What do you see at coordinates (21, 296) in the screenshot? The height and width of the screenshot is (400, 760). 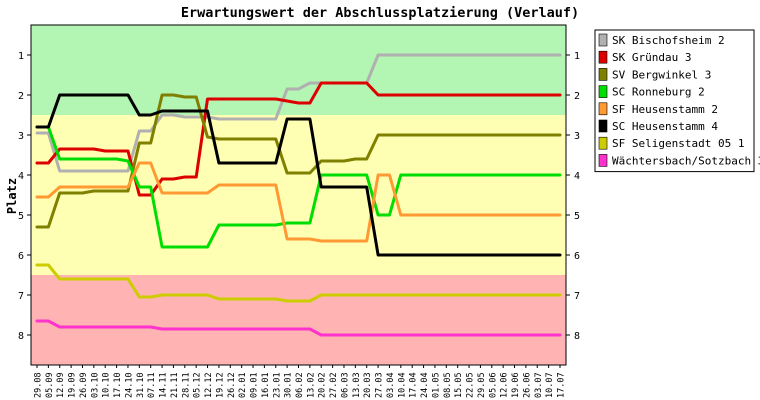 I see `y-tick-label-left: 7` at bounding box center [21, 296].